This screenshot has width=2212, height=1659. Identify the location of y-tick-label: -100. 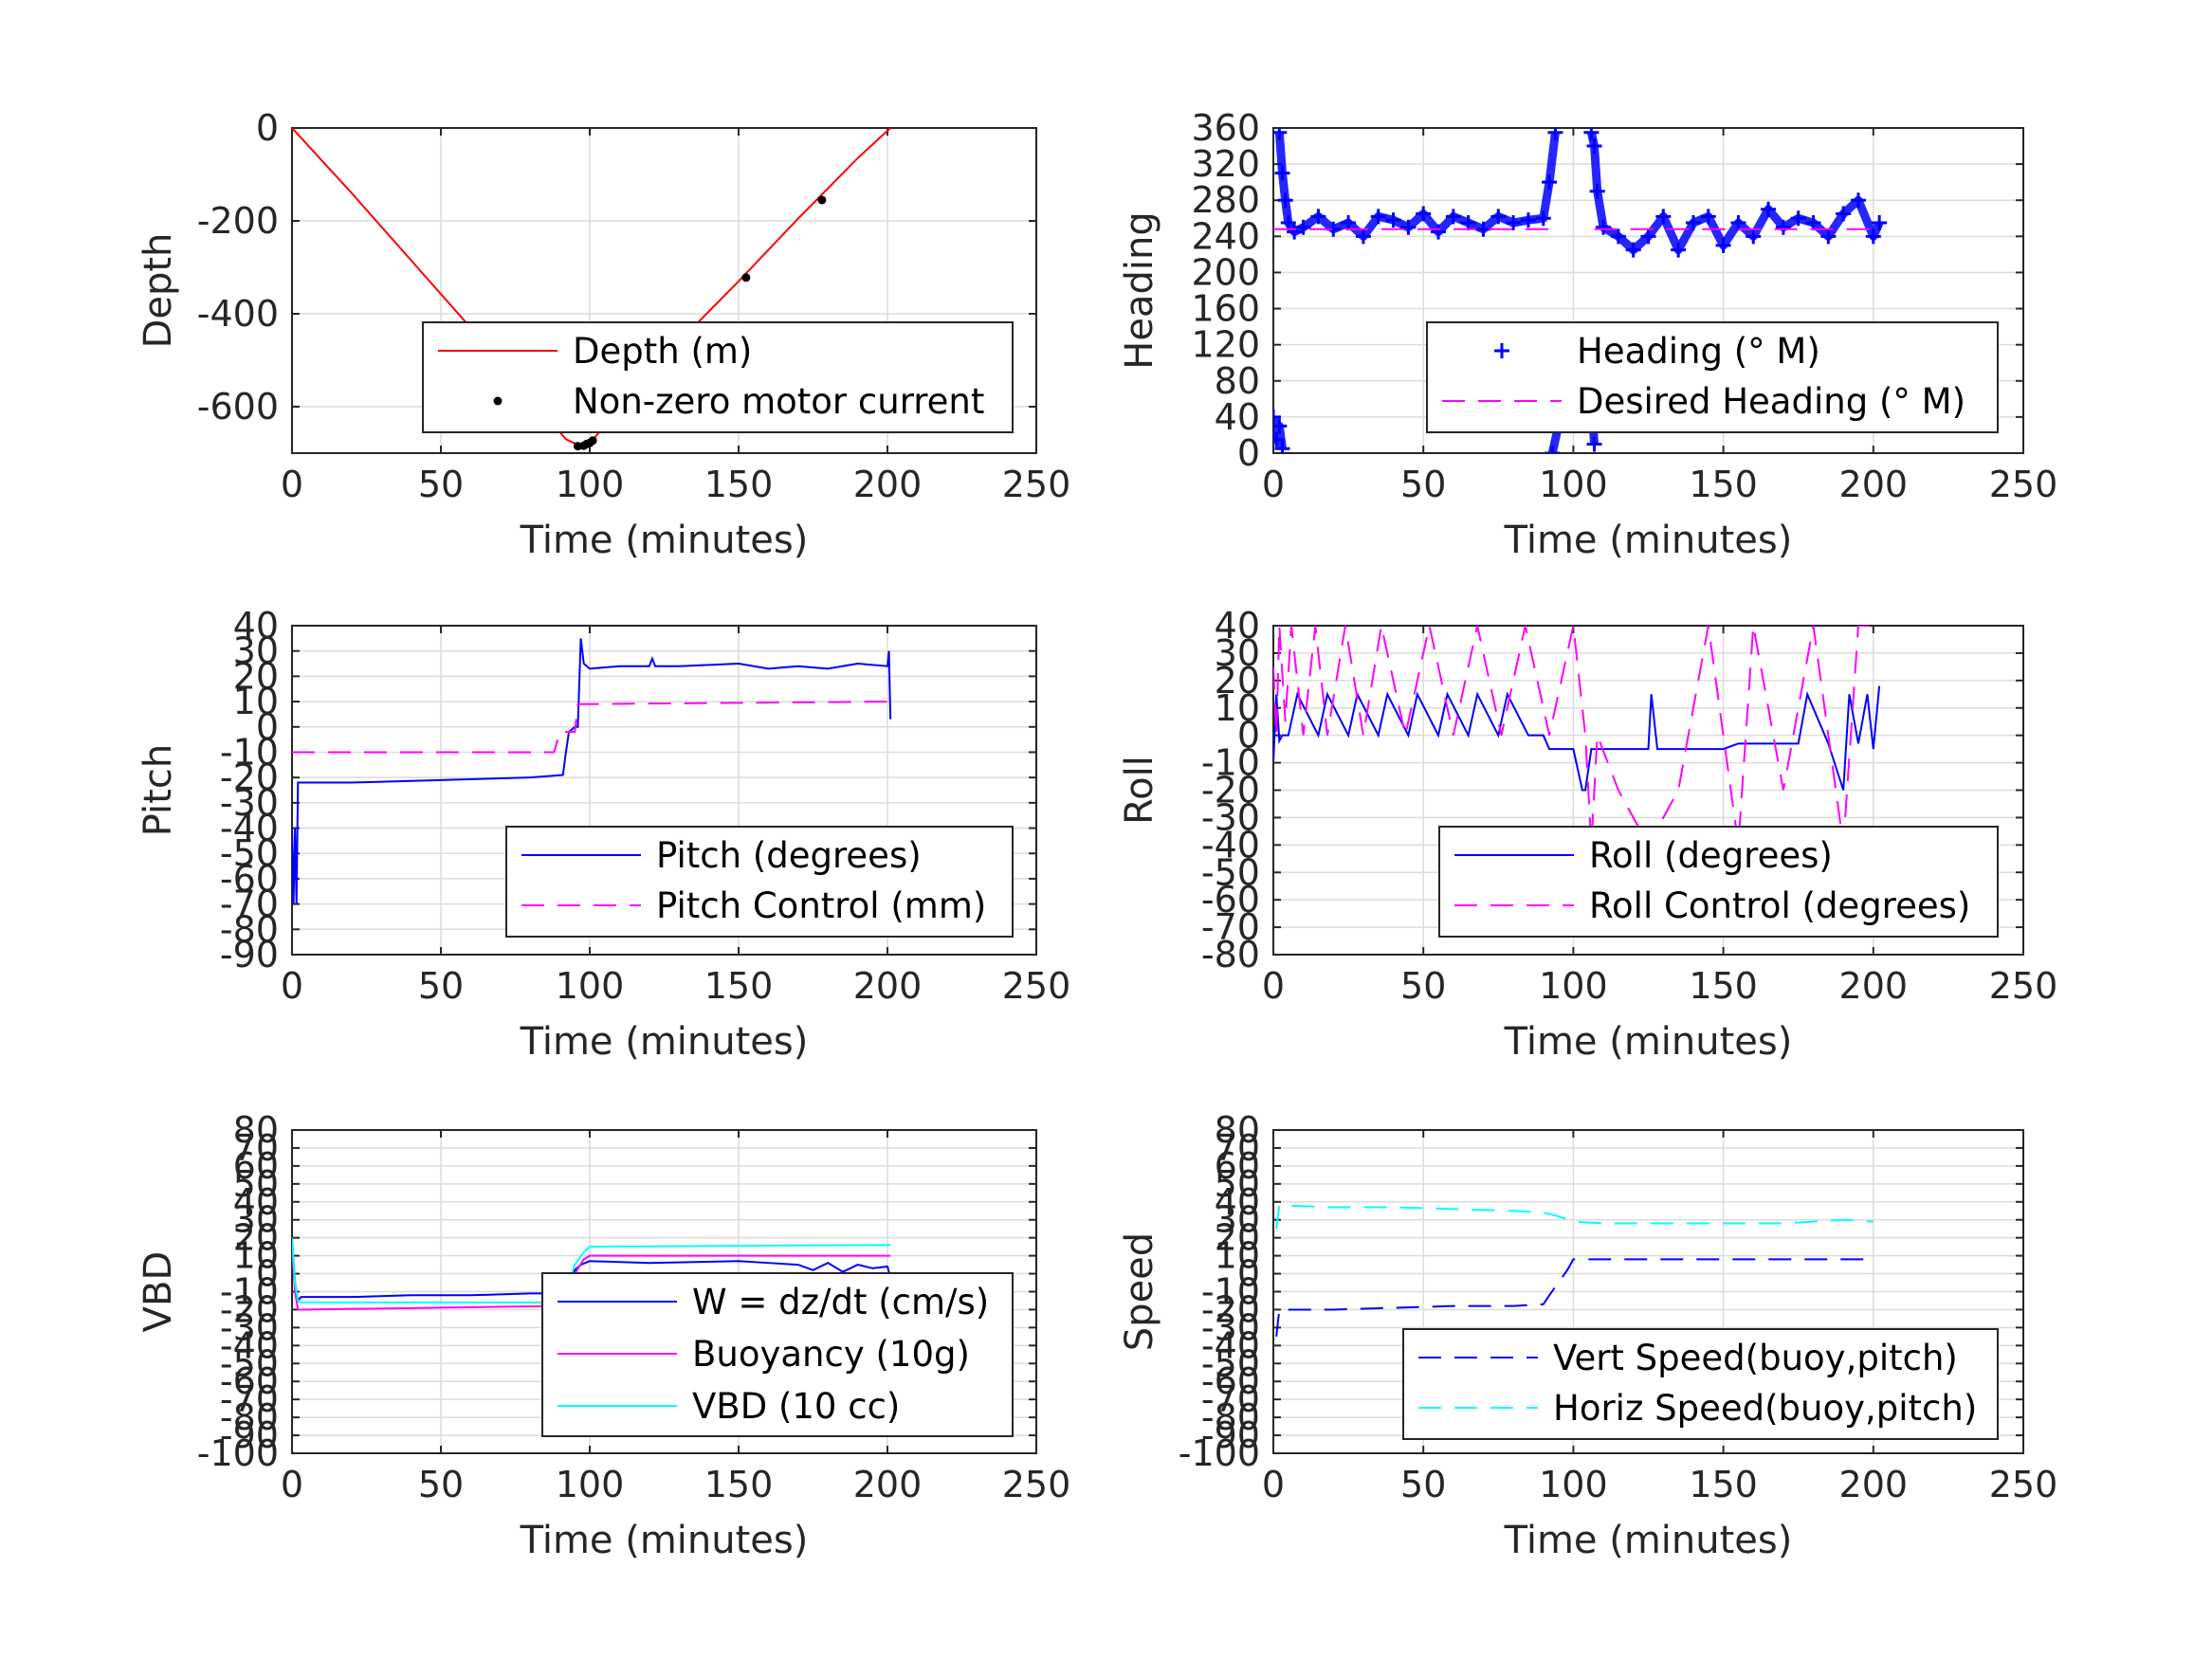
(1219, 1453).